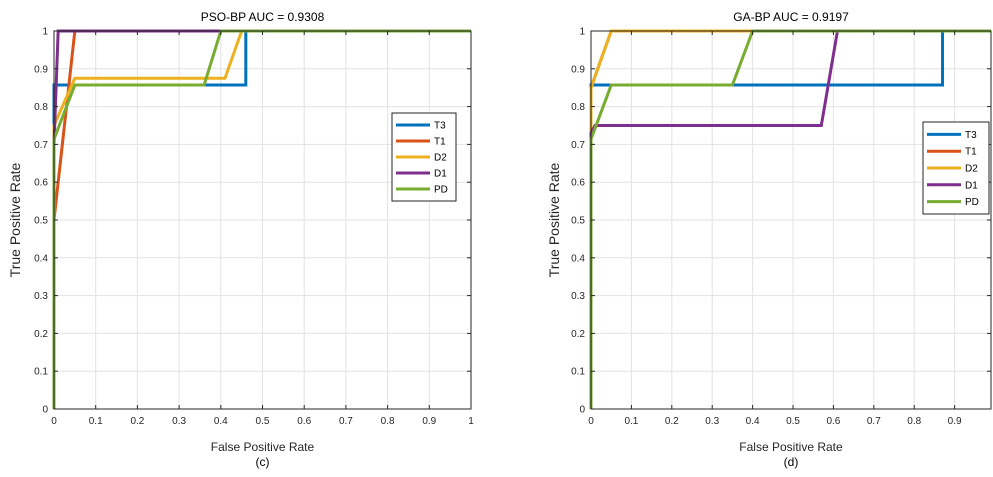 The image size is (993, 477). What do you see at coordinates (263, 17) in the screenshot?
I see `chart-title: PSO-BP AUC = 0.9308` at bounding box center [263, 17].